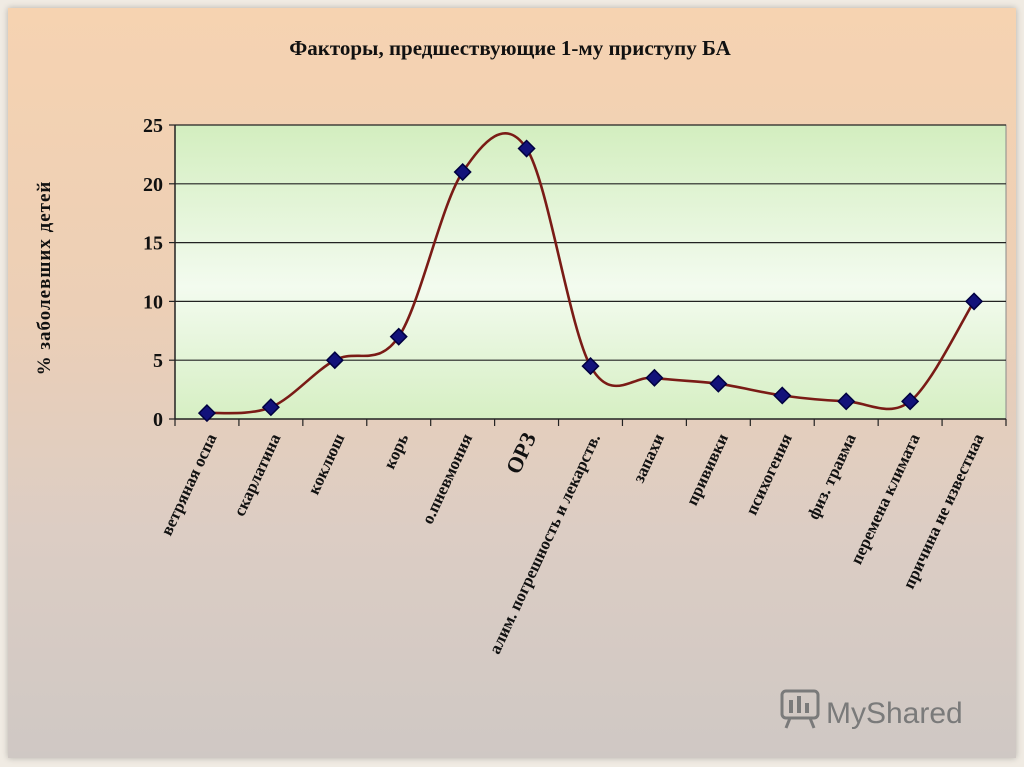 The height and width of the screenshot is (767, 1024). What do you see at coordinates (510, 48) in the screenshot?
I see `chart-title: Факторы, предшествующие 1-му приступу БА` at bounding box center [510, 48].